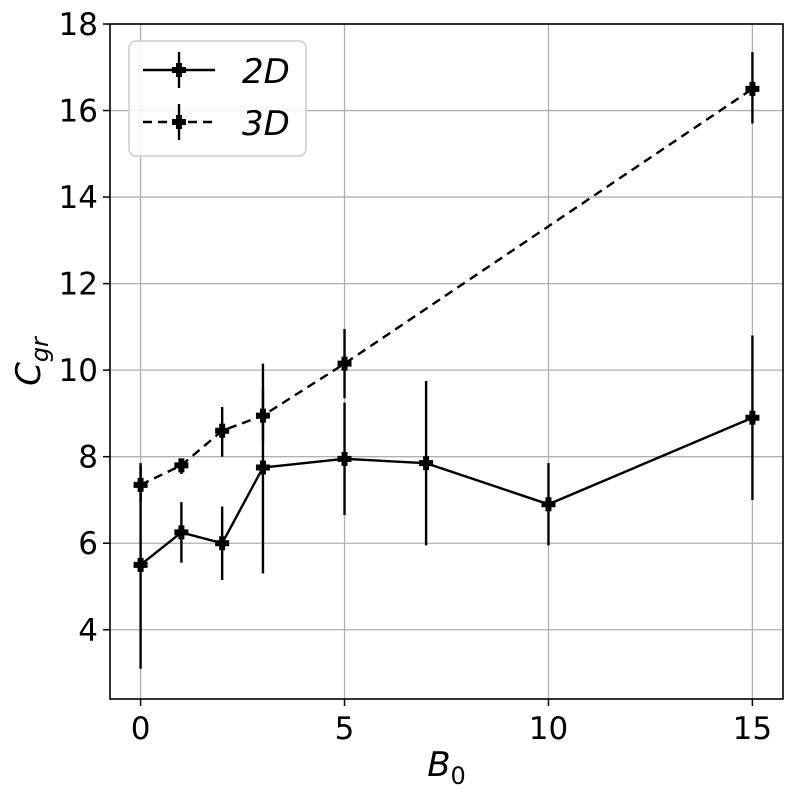 The width and height of the screenshot is (794, 795). I want to click on legend: 2D 3D, so click(217, 98).